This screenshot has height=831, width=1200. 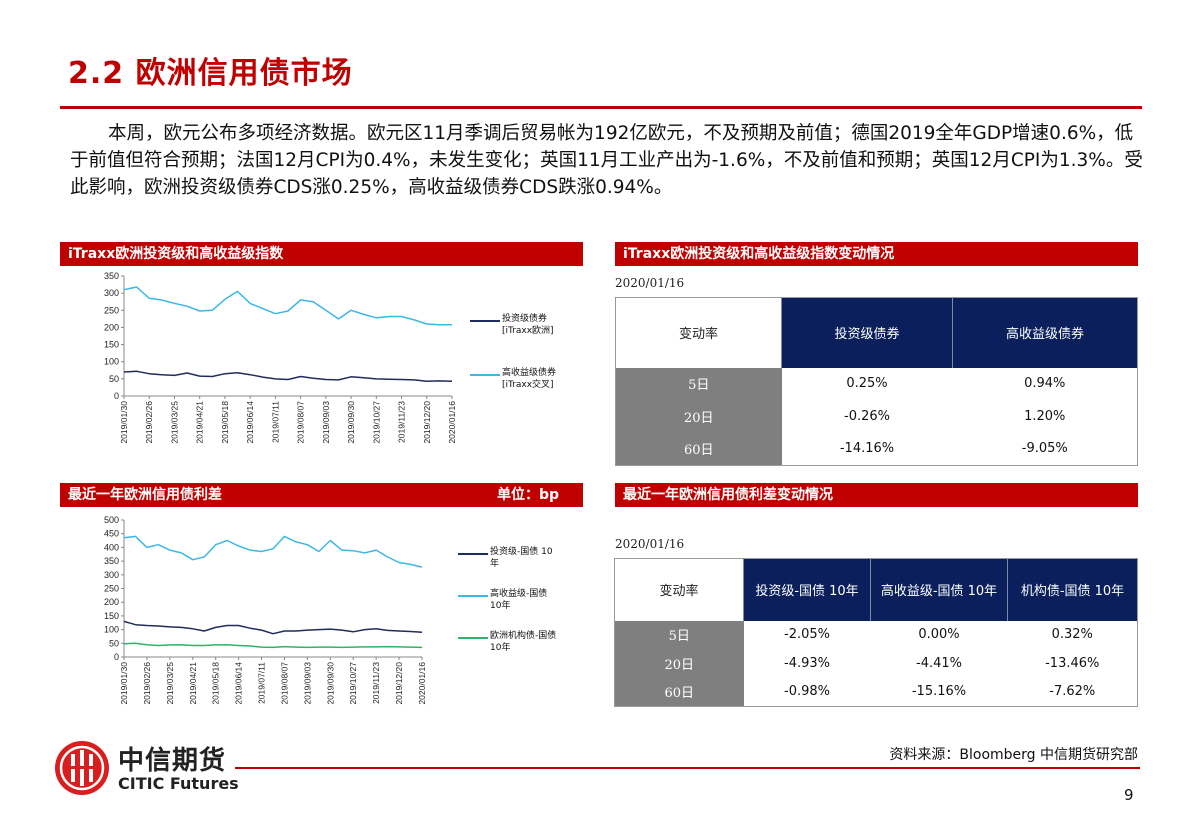 What do you see at coordinates (1129, 795) in the screenshot?
I see `page-number: 9` at bounding box center [1129, 795].